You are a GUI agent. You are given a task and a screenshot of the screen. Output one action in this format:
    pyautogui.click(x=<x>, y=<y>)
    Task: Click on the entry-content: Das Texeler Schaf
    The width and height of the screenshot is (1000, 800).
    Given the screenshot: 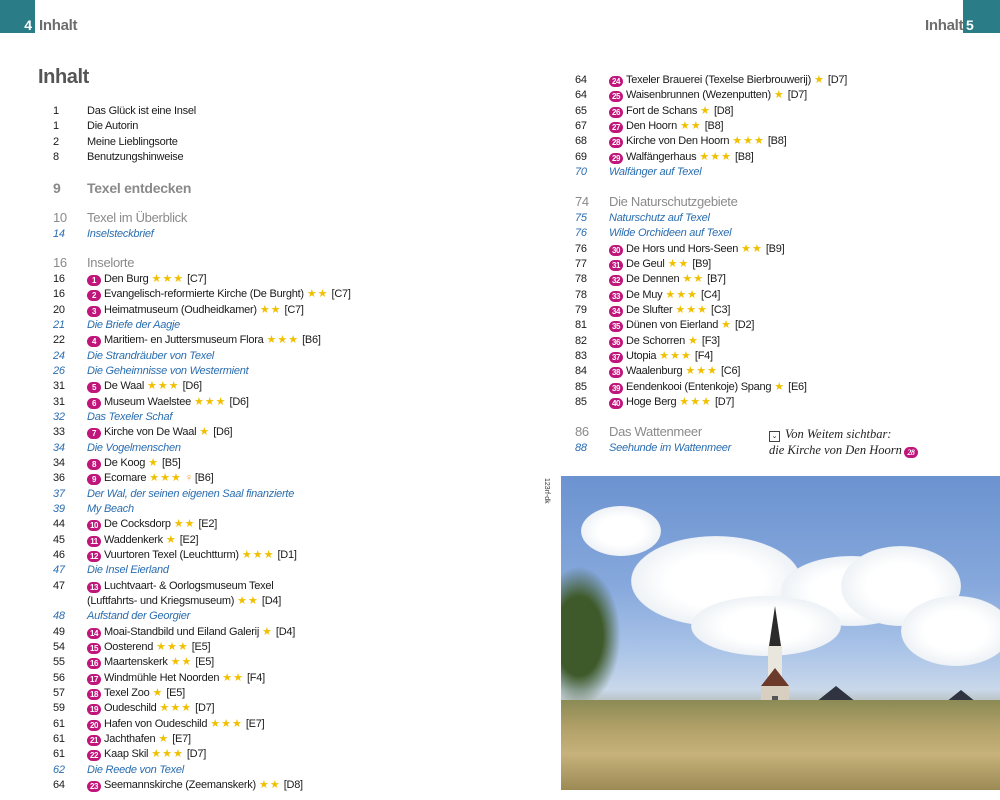 What is the action you would take?
    pyautogui.click(x=129, y=417)
    